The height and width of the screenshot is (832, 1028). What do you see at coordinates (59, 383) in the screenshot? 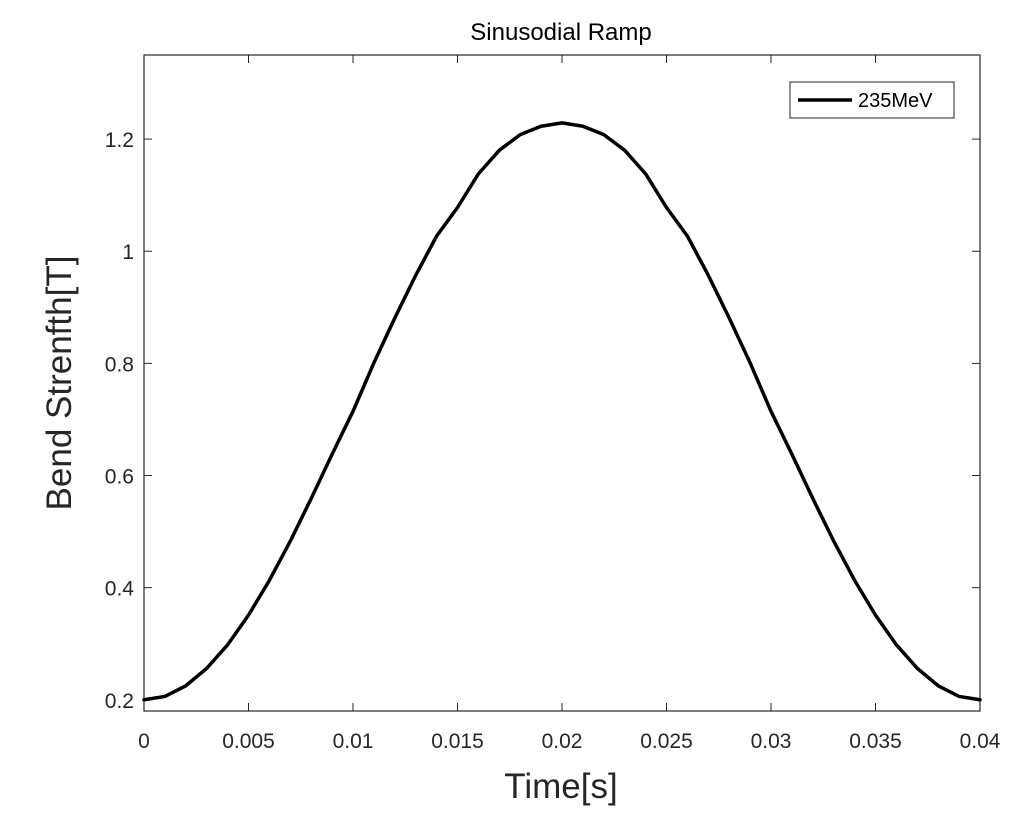
I see `y-axis-label: Bend Strenfth[T]` at bounding box center [59, 383].